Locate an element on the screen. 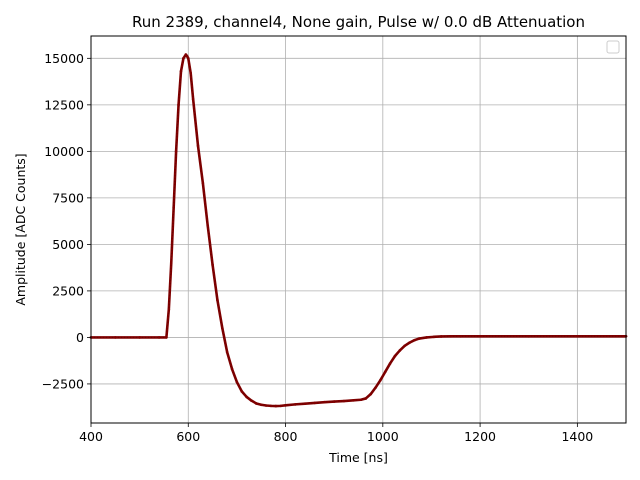 Image resolution: width=640 pixels, height=480 pixels. y-tick-label: 2500 is located at coordinates (68, 290).